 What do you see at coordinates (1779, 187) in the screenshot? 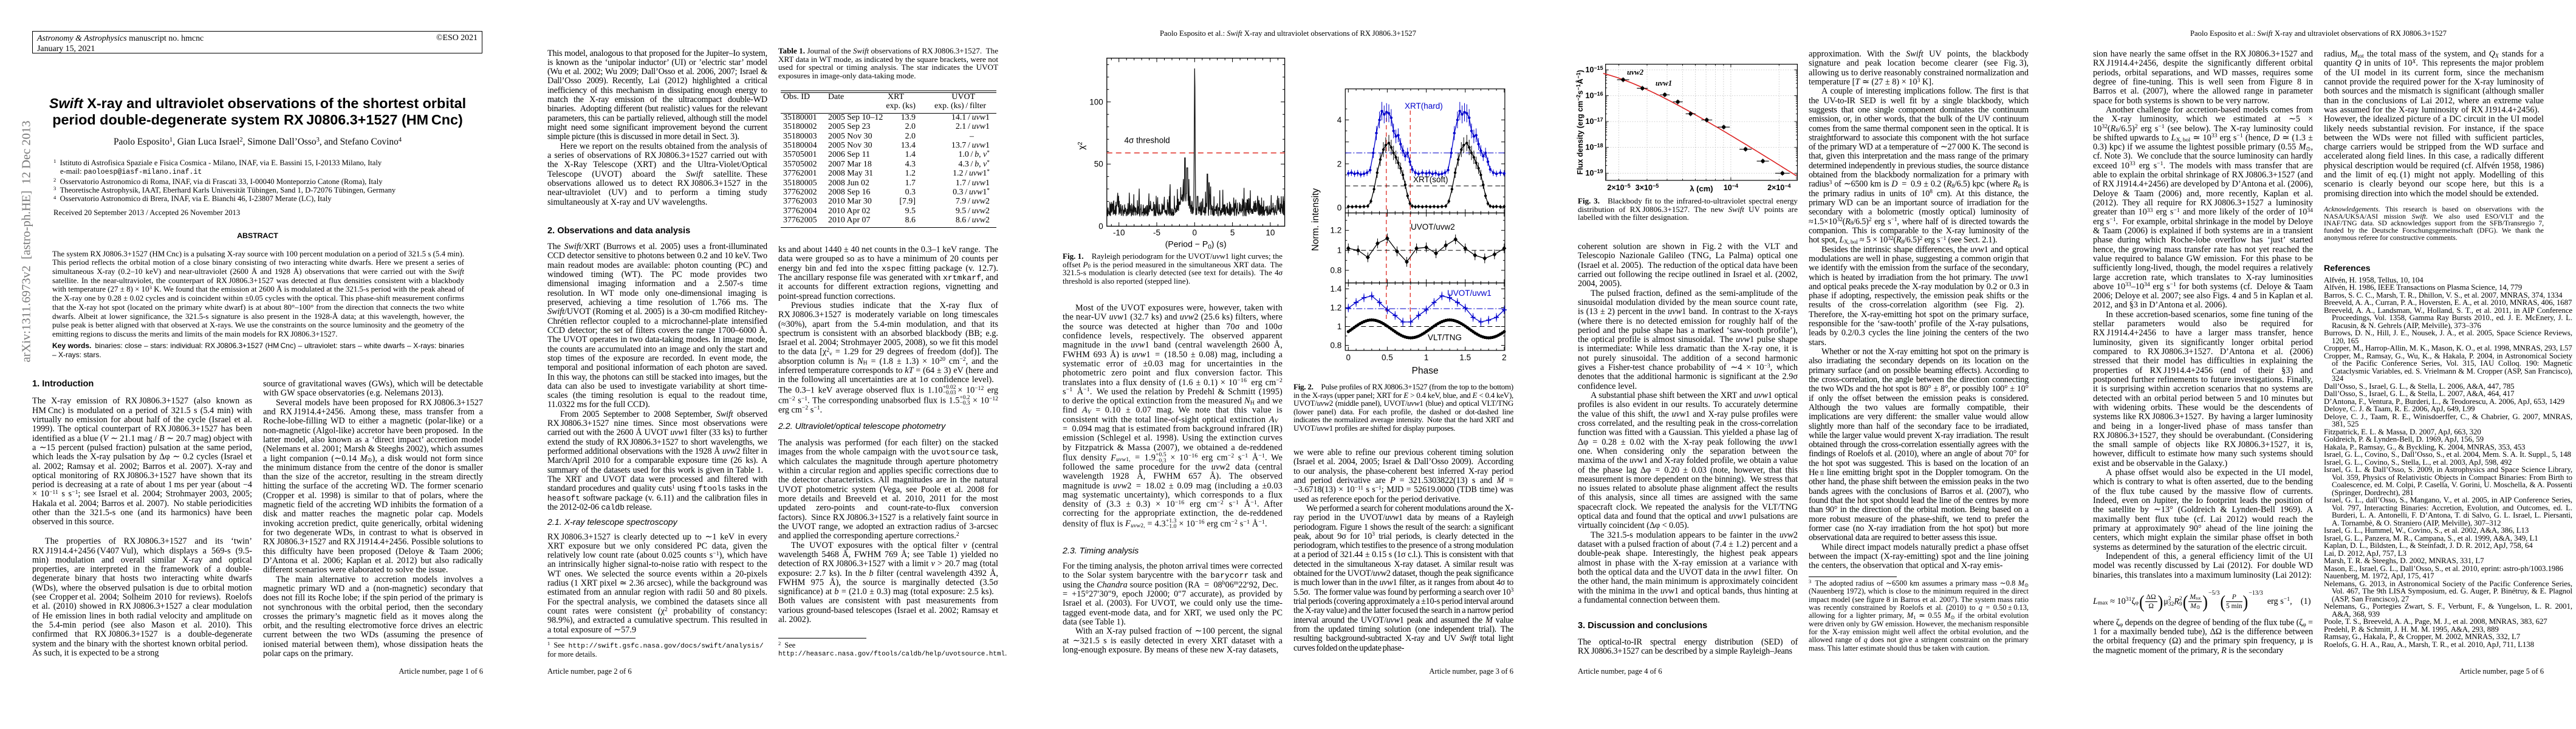
I see `svg-text: 2×10⁻⁴` at bounding box center [1779, 187].